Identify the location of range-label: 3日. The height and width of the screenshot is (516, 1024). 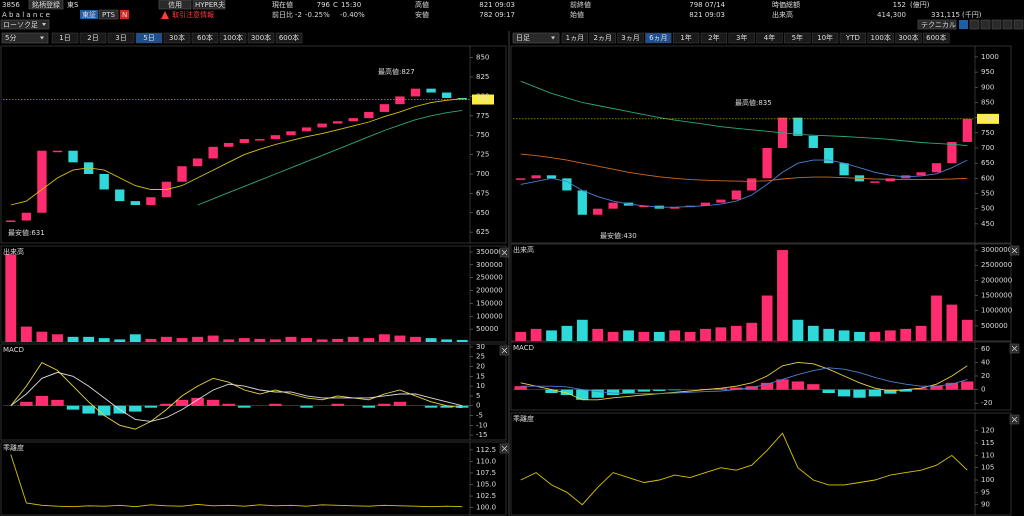
(120, 38).